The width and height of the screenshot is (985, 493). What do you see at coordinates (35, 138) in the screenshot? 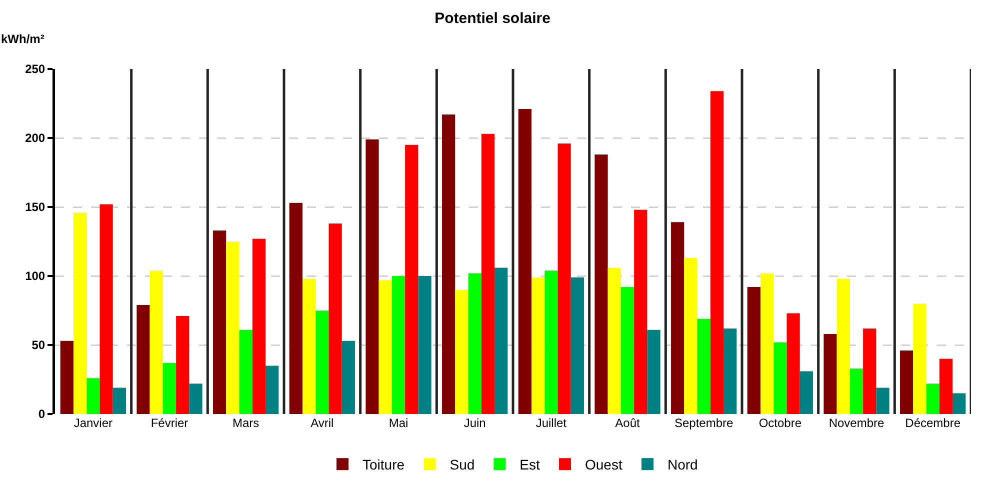
I see `y-tick-label: 200` at bounding box center [35, 138].